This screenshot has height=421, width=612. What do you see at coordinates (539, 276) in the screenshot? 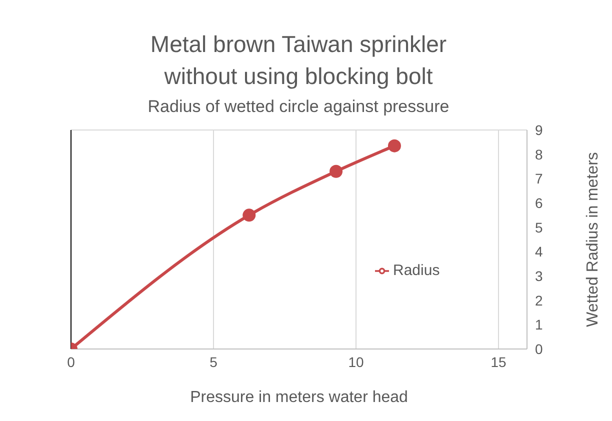
I see `y-tick-label: 3` at bounding box center [539, 276].